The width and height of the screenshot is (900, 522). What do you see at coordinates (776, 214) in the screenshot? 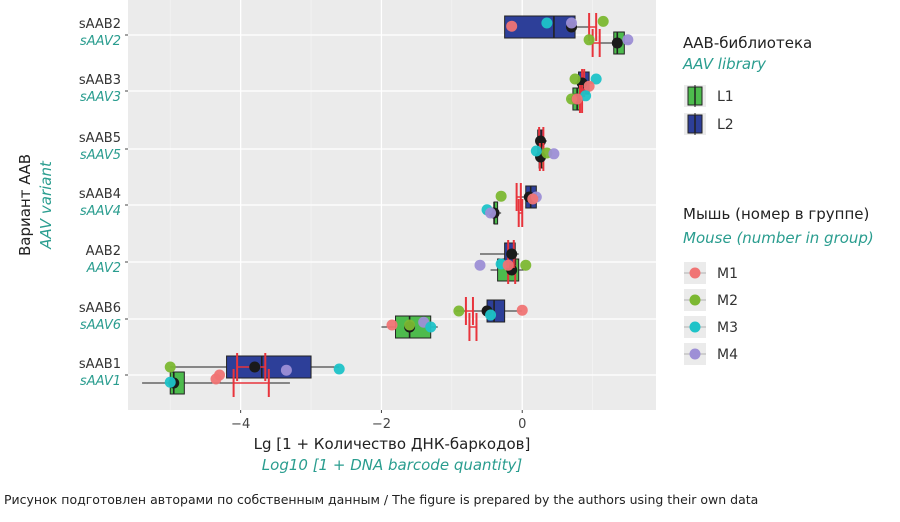
I see `mouse-legend-title: Мышь (номер в группе)` at bounding box center [776, 214].